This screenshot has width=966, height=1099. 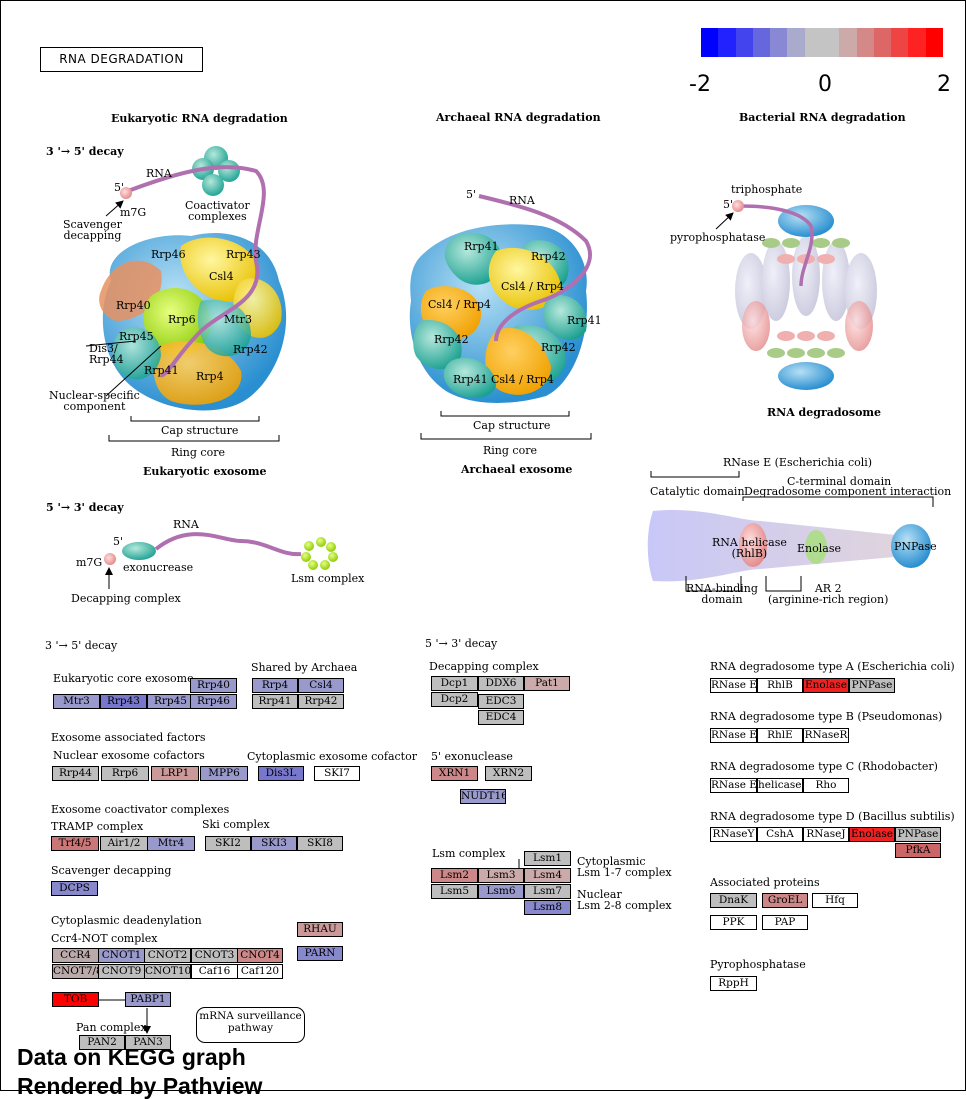 What do you see at coordinates (547, 683) in the screenshot?
I see `gene-box-pat1: Pat1` at bounding box center [547, 683].